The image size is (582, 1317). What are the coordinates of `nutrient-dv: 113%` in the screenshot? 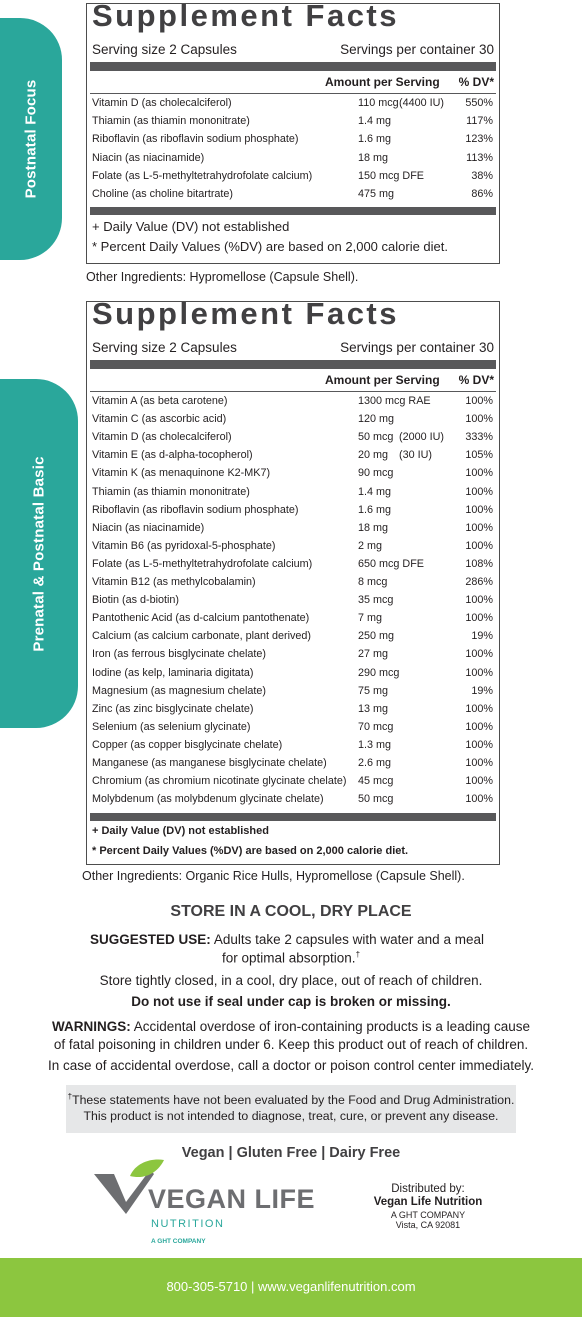 It's located at (479, 157).